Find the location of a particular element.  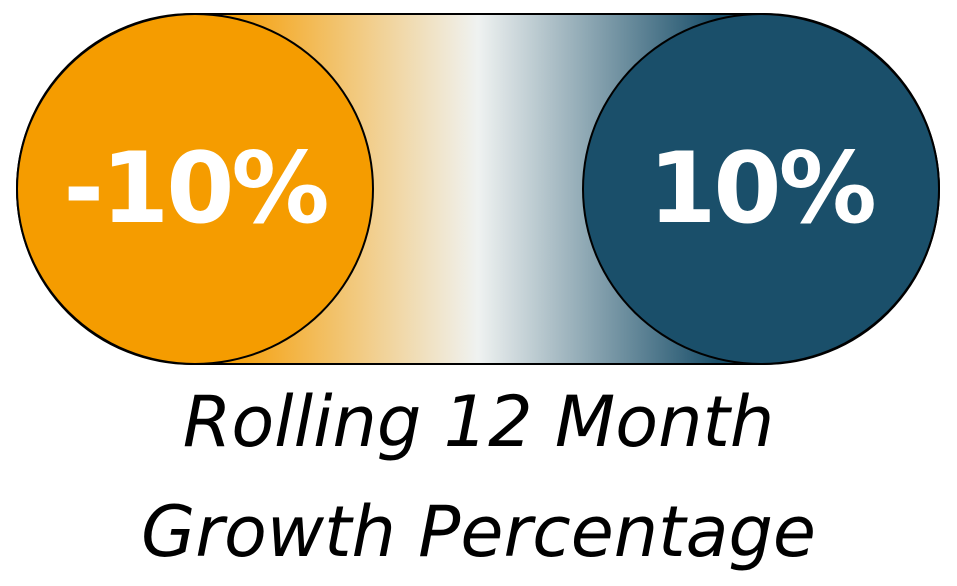

low-value-label: -10% is located at coordinates (196, 189).